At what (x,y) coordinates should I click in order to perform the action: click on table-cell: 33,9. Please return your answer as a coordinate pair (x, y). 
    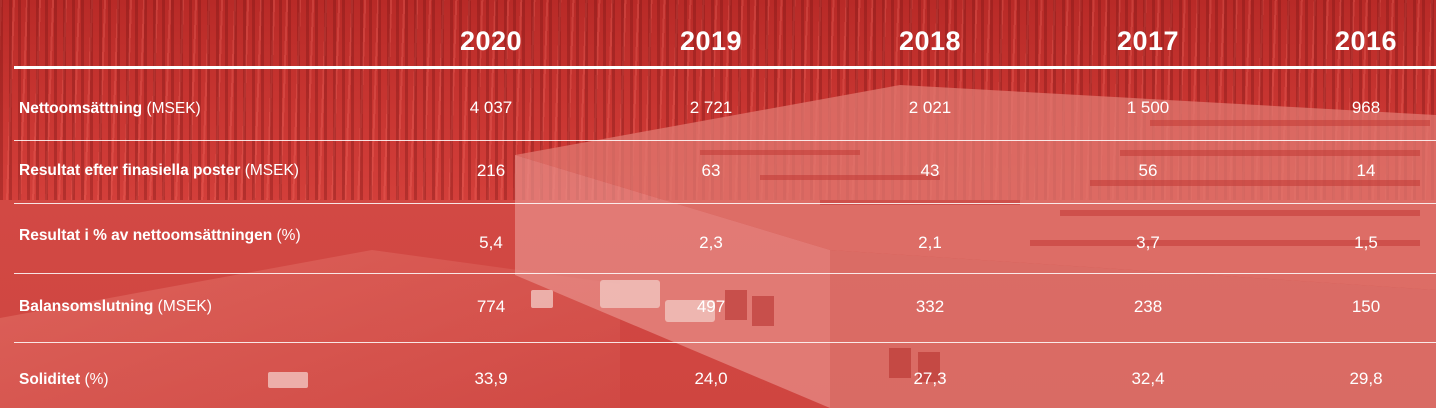
    Looking at the image, I should click on (491, 378).